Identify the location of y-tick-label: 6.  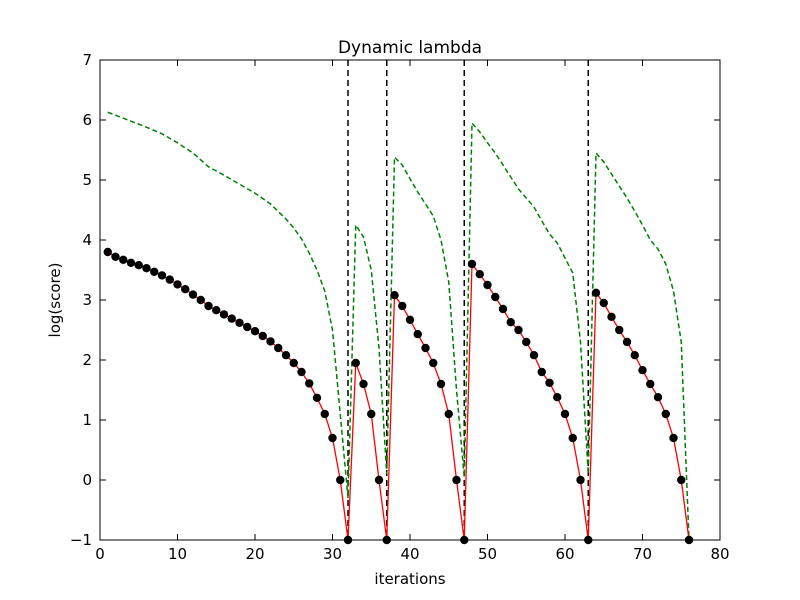
(87, 120).